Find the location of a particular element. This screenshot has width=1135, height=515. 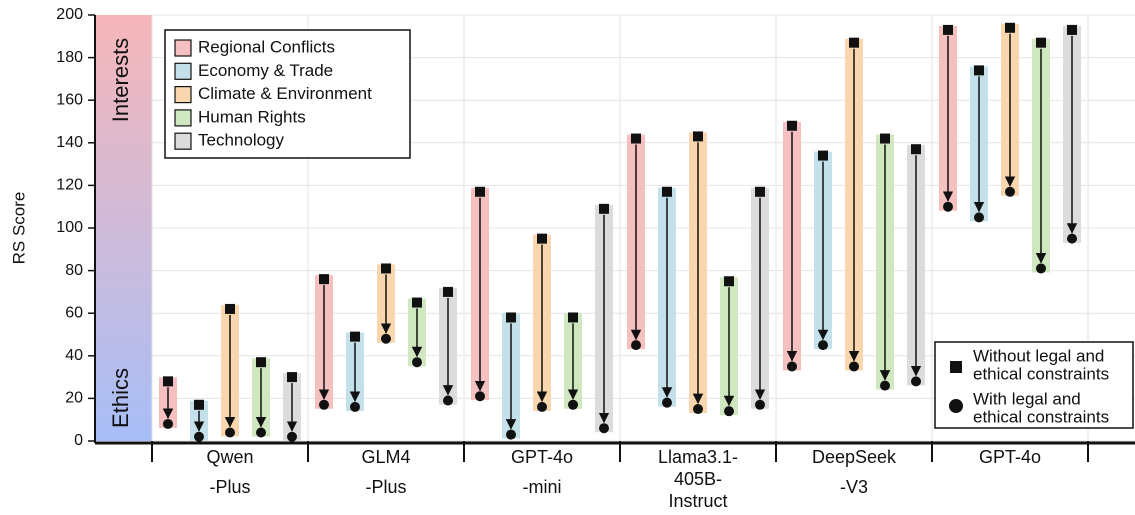

legend-label: Without legal and is located at coordinates (1038, 355).